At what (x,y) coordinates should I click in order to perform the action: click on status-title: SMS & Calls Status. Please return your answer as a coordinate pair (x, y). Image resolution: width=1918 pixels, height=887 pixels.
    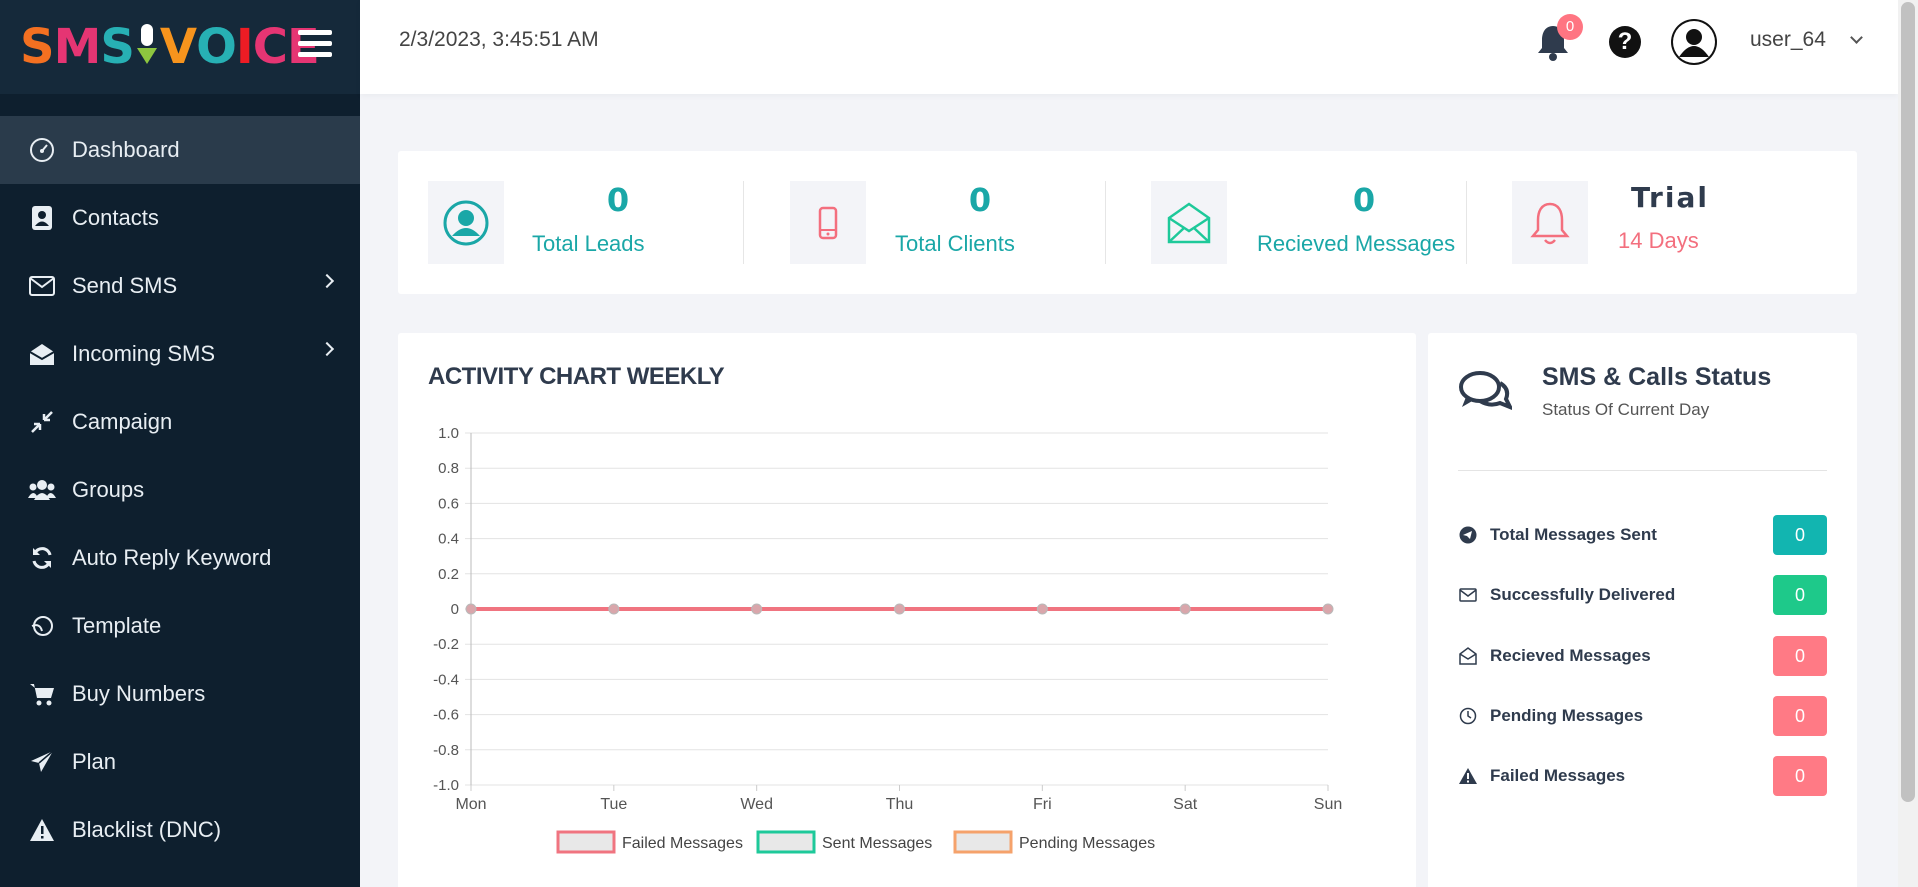
    Looking at the image, I should click on (1657, 377).